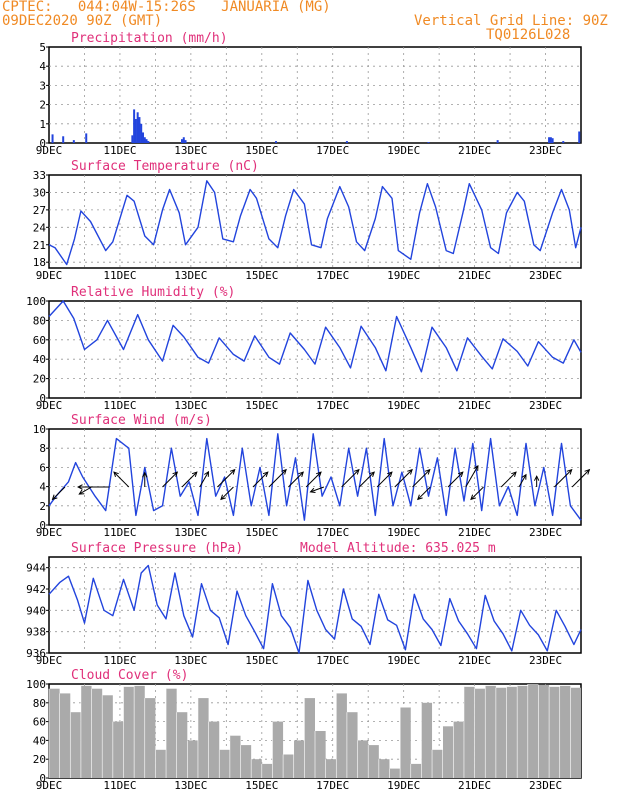  What do you see at coordinates (315, 95) in the screenshot?
I see `precip-plot-frame` at bounding box center [315, 95].